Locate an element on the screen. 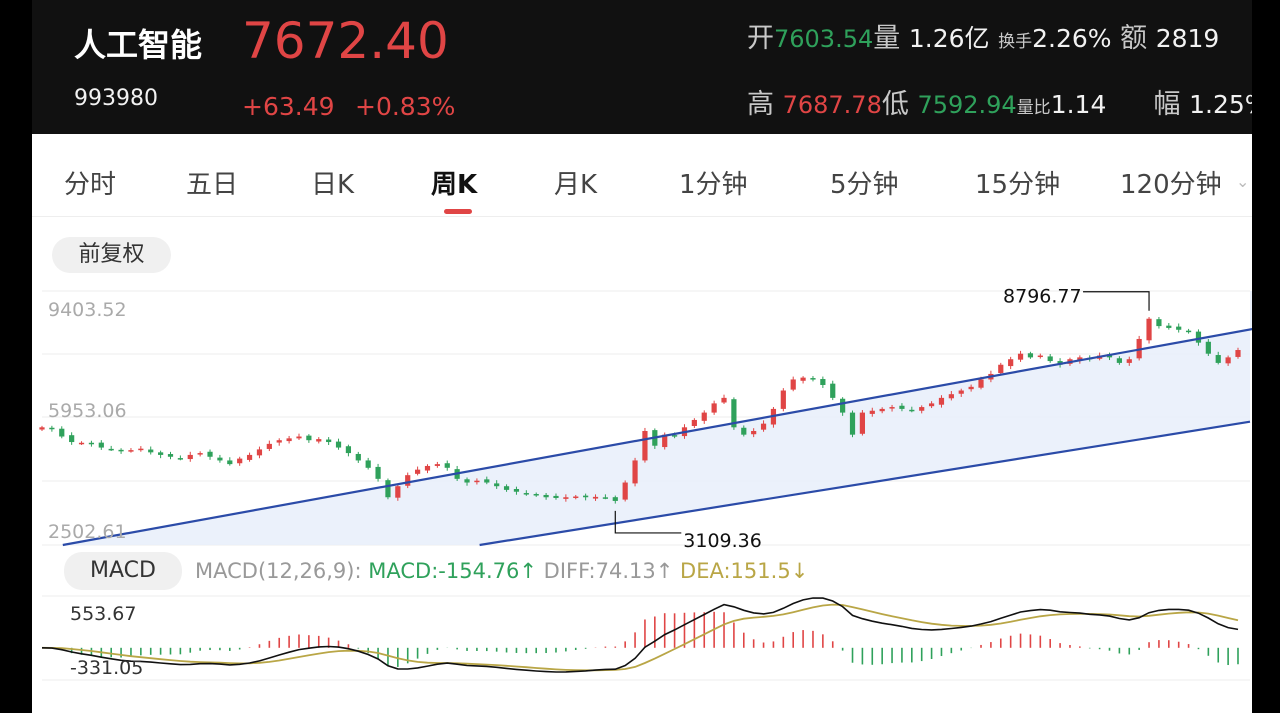 This screenshot has height=713, width=1280. period-tabs: 分时 五日 日K 周K 月K 1分钟 5分钟 15分钟 120分钟 ⌄ is located at coordinates (642, 183).